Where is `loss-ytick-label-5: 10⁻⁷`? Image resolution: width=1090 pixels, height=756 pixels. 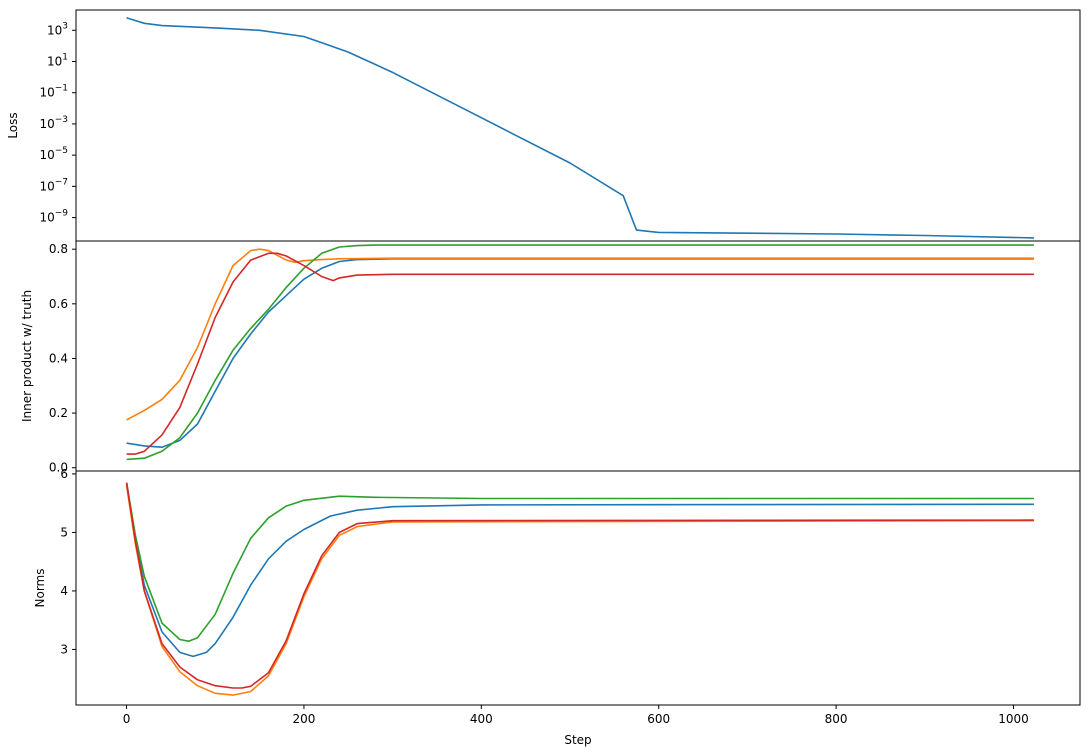 loss-ytick-label-5: 10⁻⁷ is located at coordinates (53, 185).